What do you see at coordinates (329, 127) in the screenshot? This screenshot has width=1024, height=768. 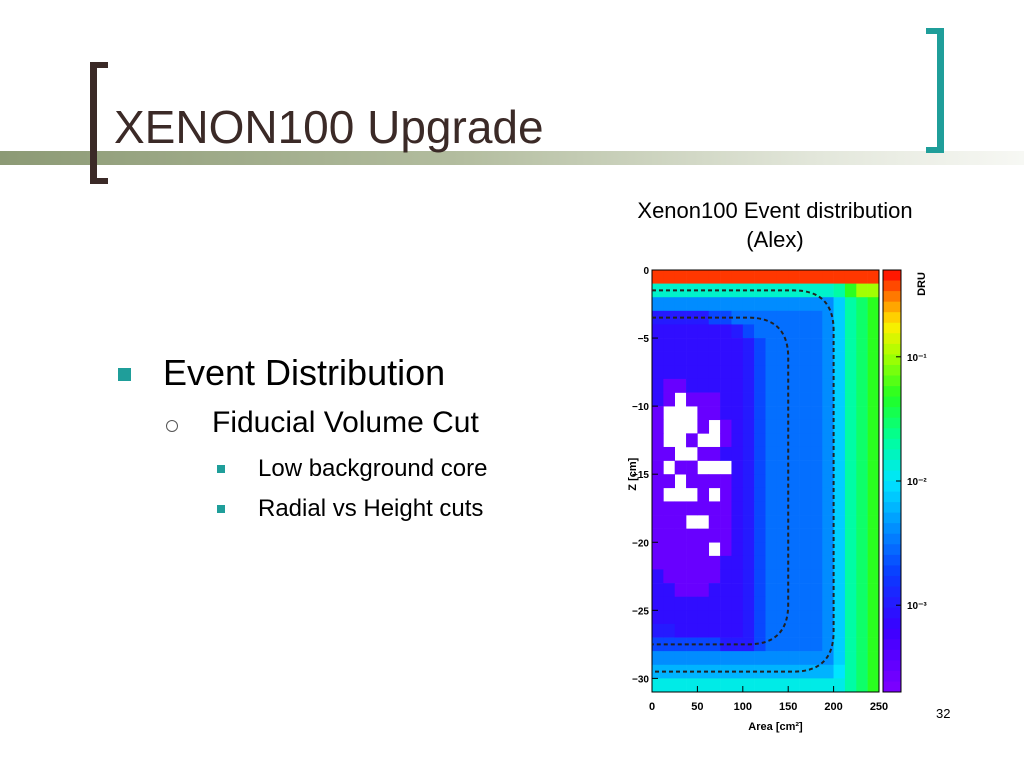 I see `slide-title: XENON100 Upgrade` at bounding box center [329, 127].